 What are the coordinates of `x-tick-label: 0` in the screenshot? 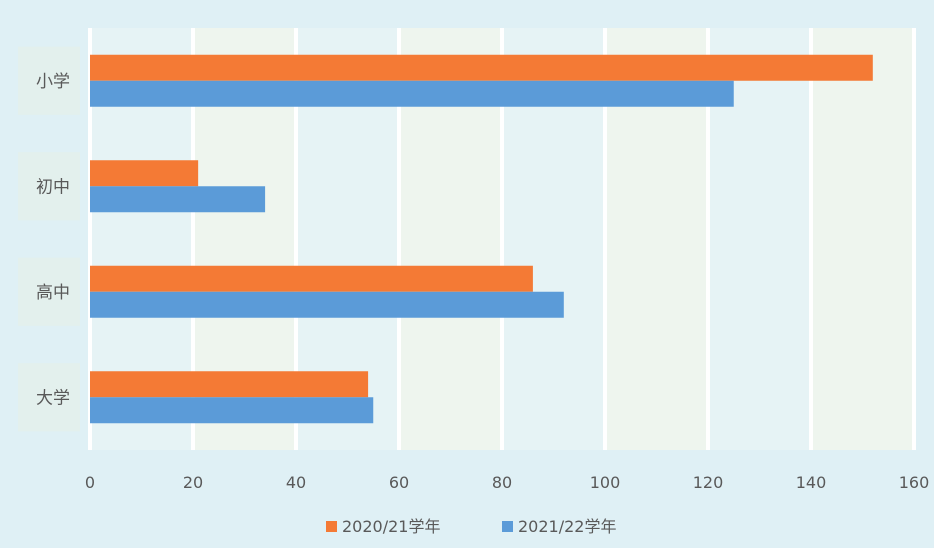 It's located at (90, 482).